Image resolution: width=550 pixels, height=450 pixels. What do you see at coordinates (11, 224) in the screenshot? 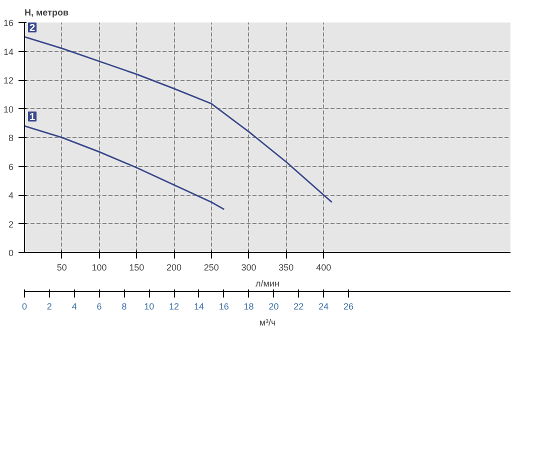
I see `y-tick-label: 2` at bounding box center [11, 224].